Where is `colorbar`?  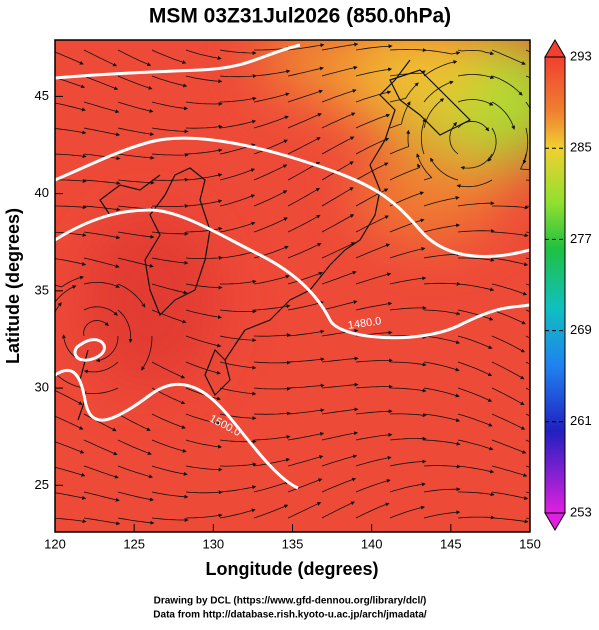 colorbar is located at coordinates (555, 285).